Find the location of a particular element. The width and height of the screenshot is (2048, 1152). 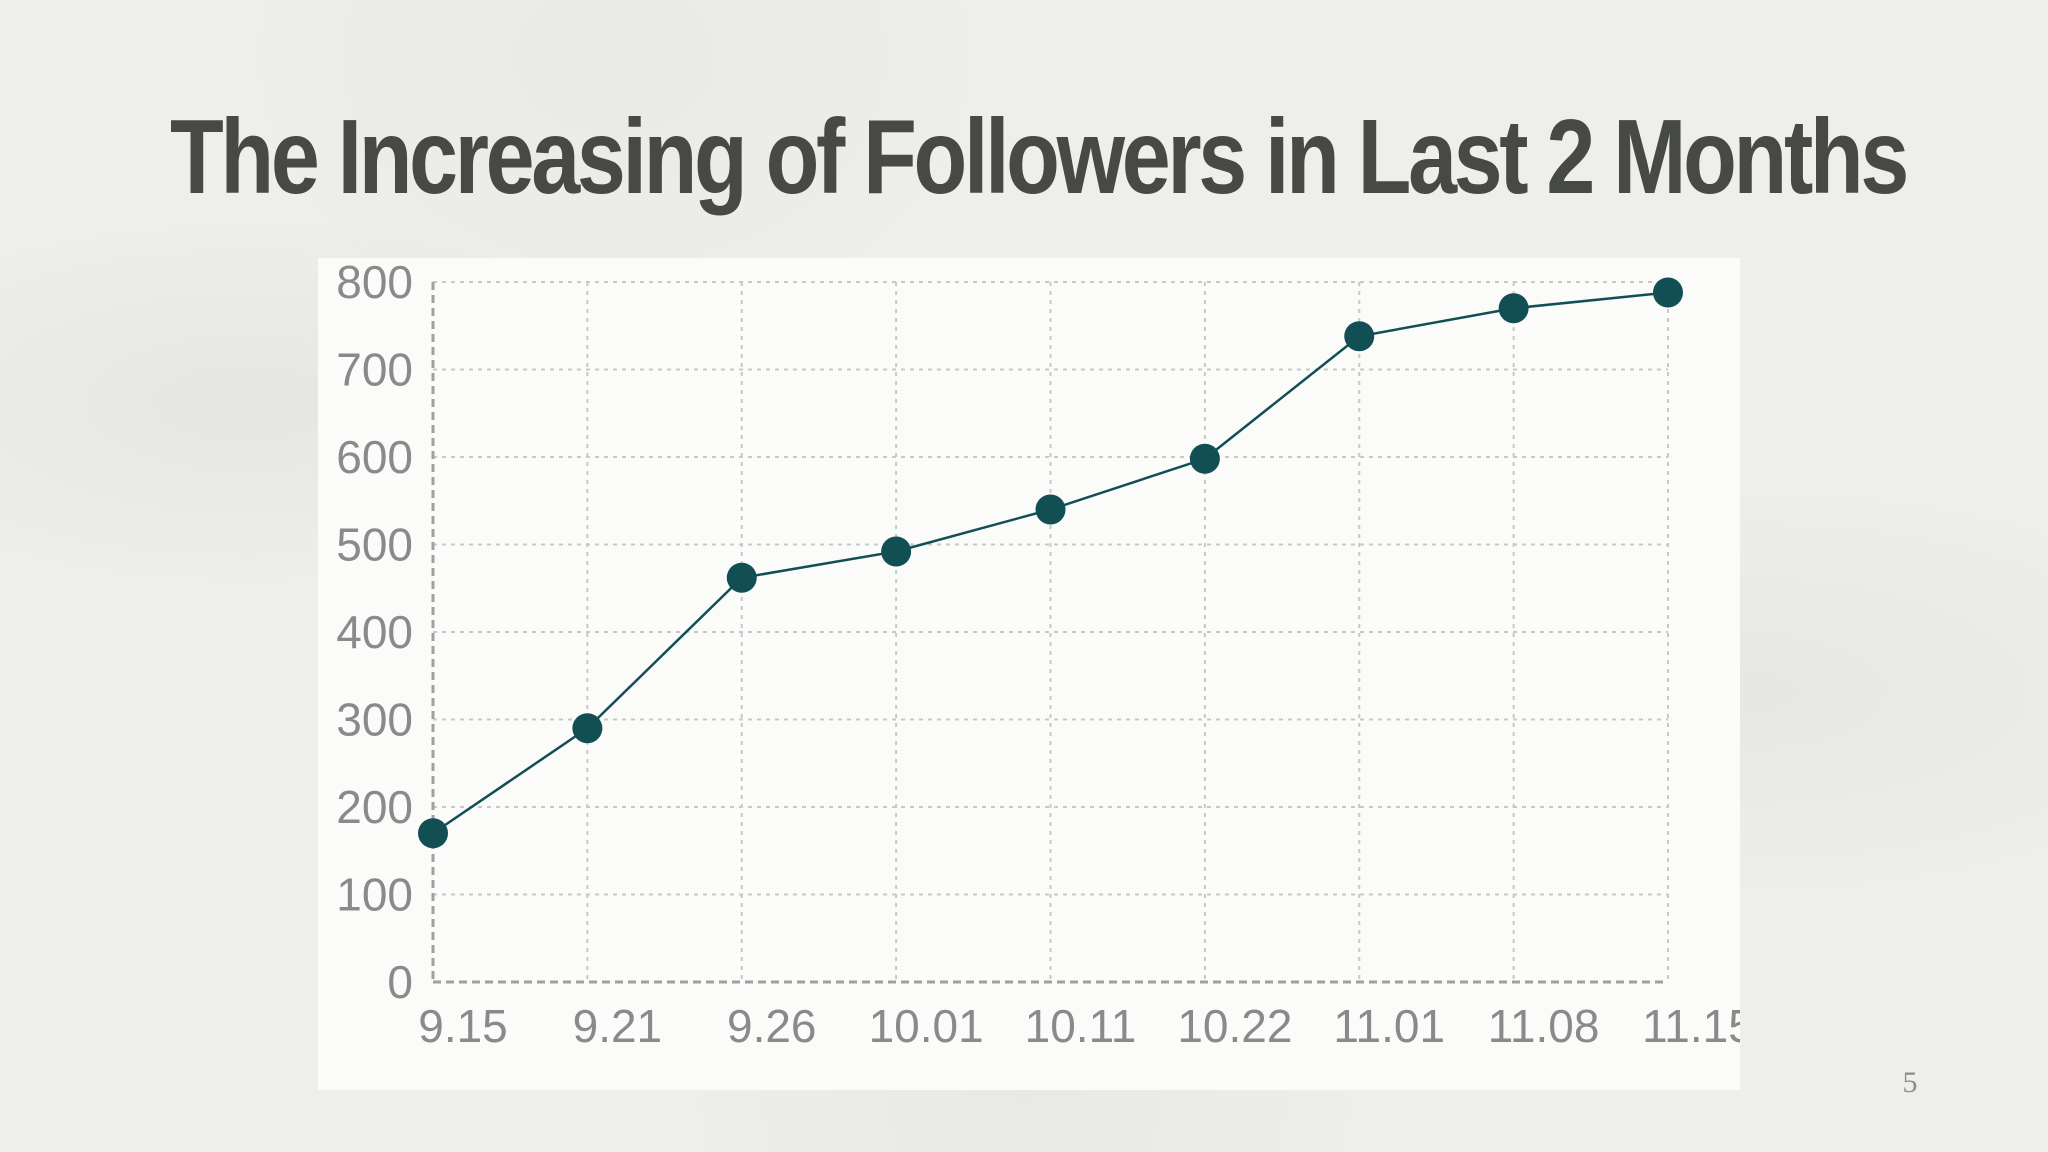

data-point-10.01 is located at coordinates (896, 551).